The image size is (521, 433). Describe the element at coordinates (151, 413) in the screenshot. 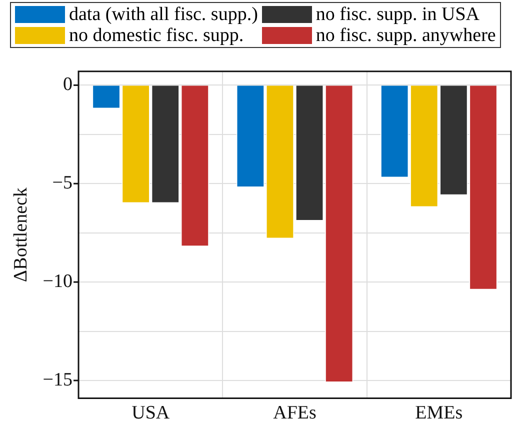

I see `x-tick-label: USA` at that location.